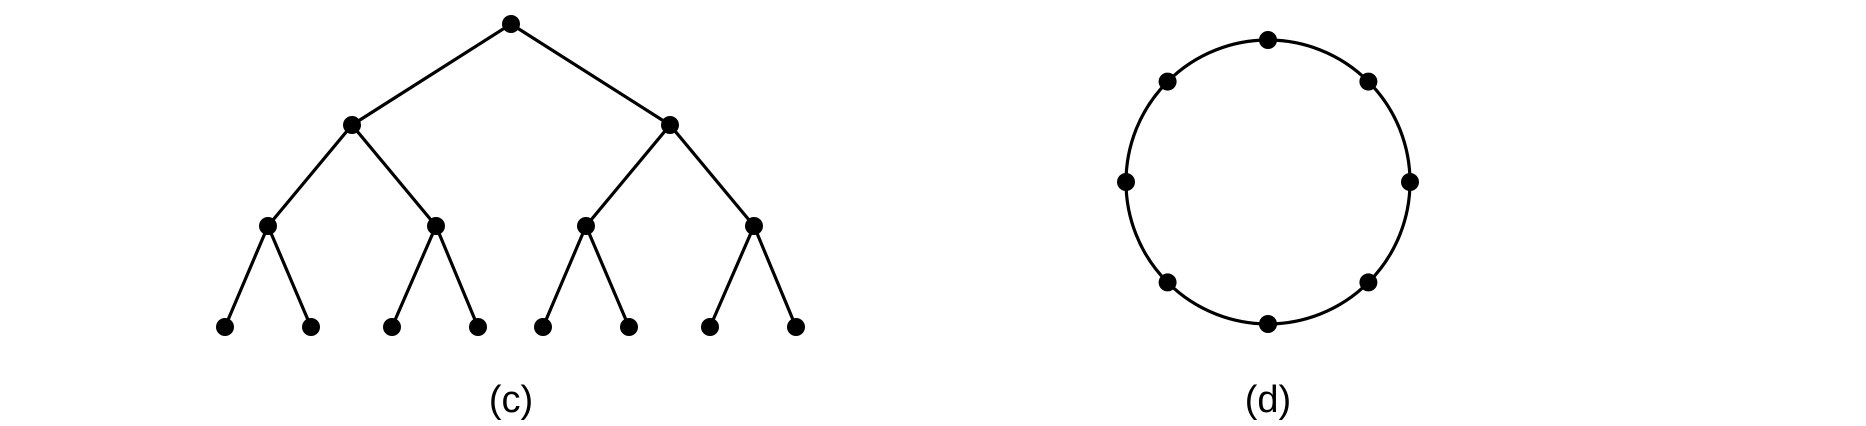 The image size is (1866, 426). Describe the element at coordinates (511, 400) in the screenshot. I see `caption-c: (c)` at that location.